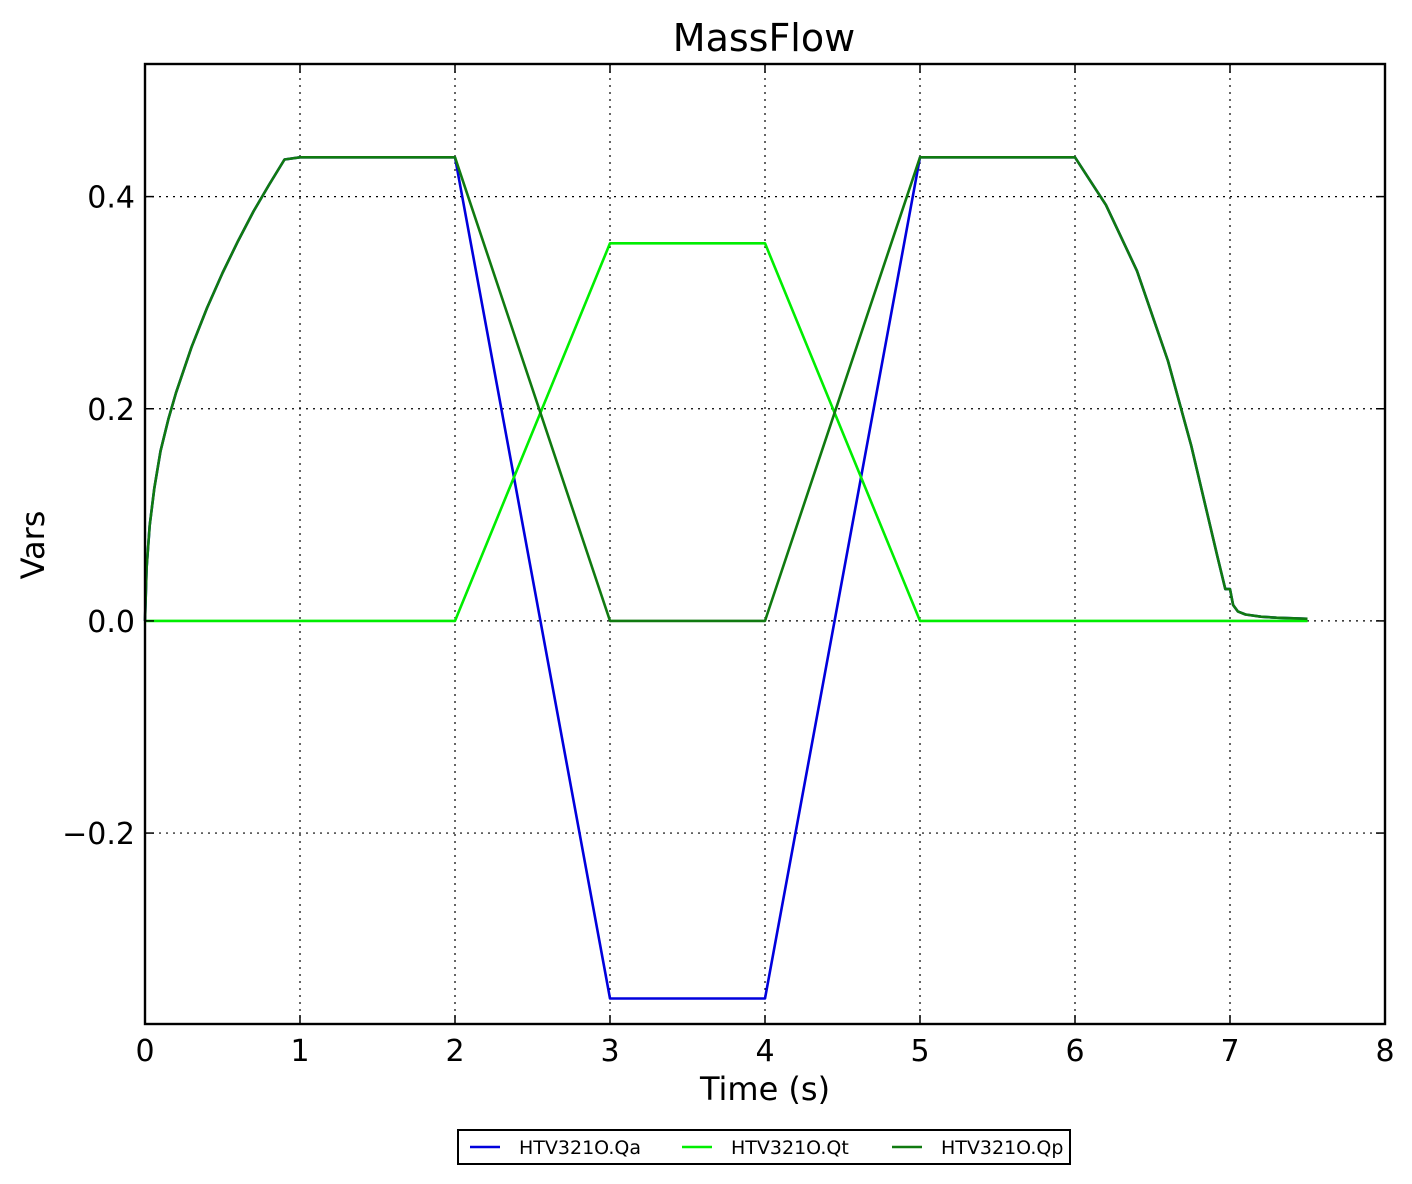 This screenshot has height=1184, width=1412. Describe the element at coordinates (764, 1051) in the screenshot. I see `x-tick-label: 4` at that location.